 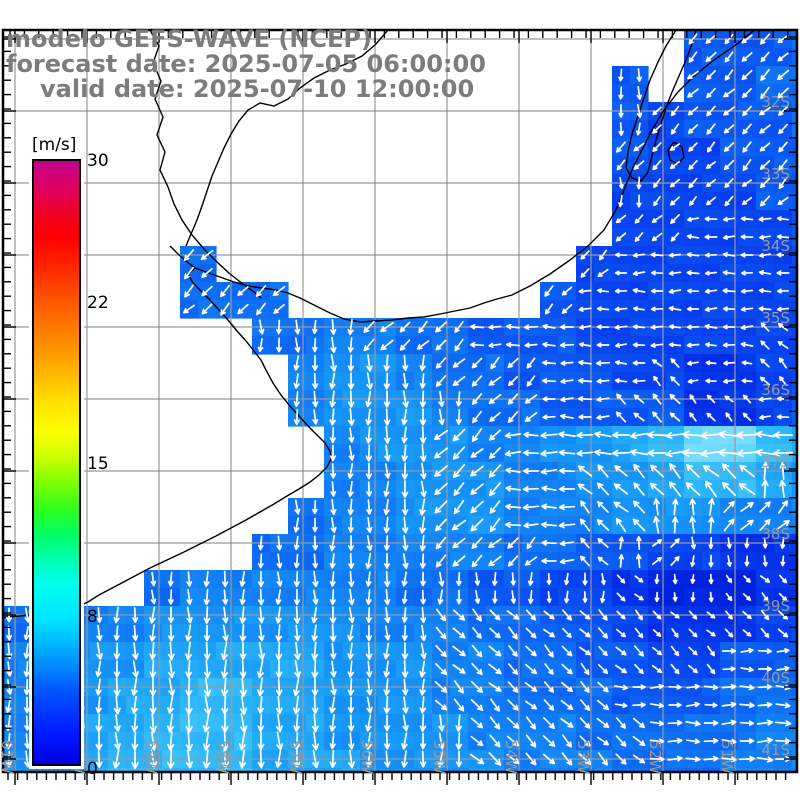 I want to click on colorbar-tick-label: 22, so click(x=98, y=303).